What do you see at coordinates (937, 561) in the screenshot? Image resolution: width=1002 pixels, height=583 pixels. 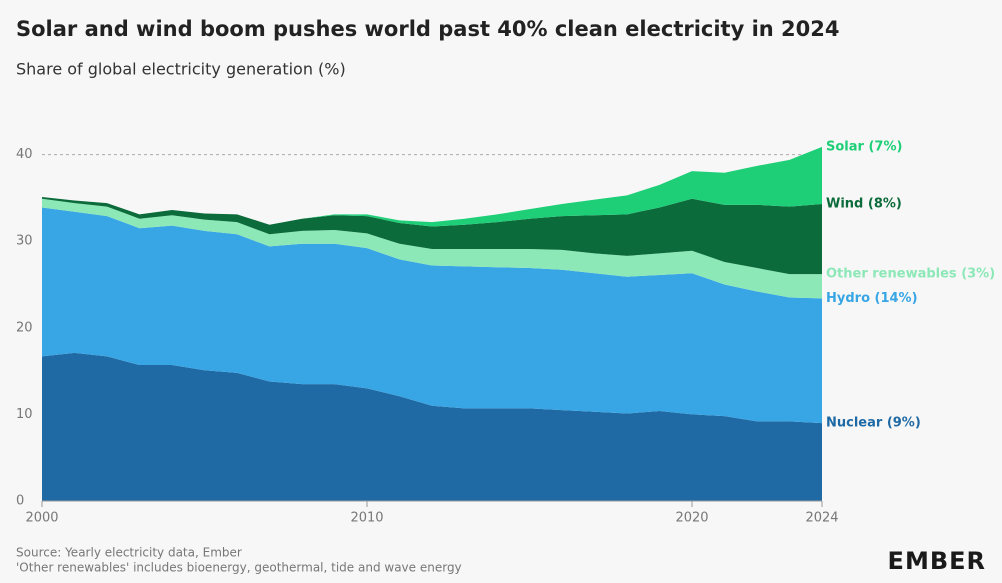 I see `logo: EMBER` at bounding box center [937, 561].